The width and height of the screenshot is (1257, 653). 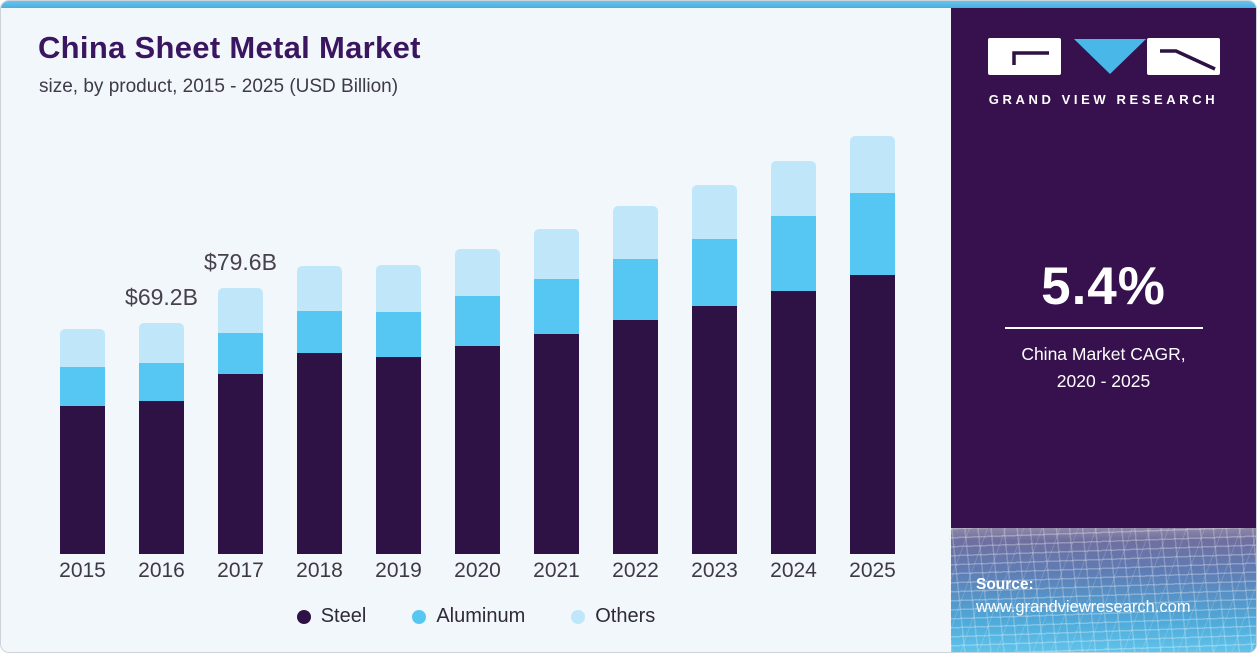 What do you see at coordinates (1083, 596) in the screenshot?
I see `source-block: Source: www.grandviewresearch.com` at bounding box center [1083, 596].